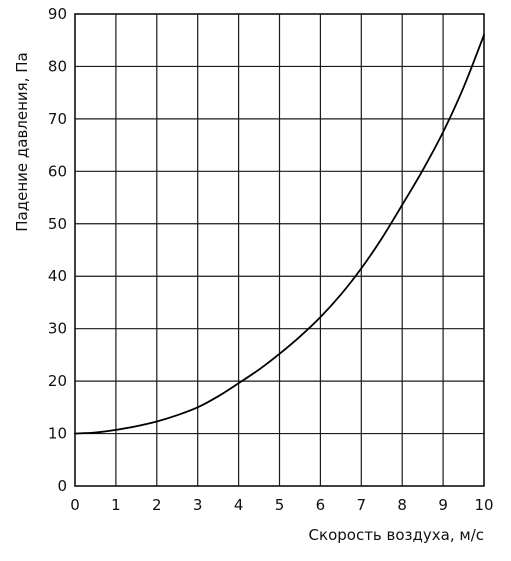  Describe the element at coordinates (57, 250) in the screenshot. I see `y-tick-labels: 0 10 20 30 40 50 60 70 80 90` at that location.